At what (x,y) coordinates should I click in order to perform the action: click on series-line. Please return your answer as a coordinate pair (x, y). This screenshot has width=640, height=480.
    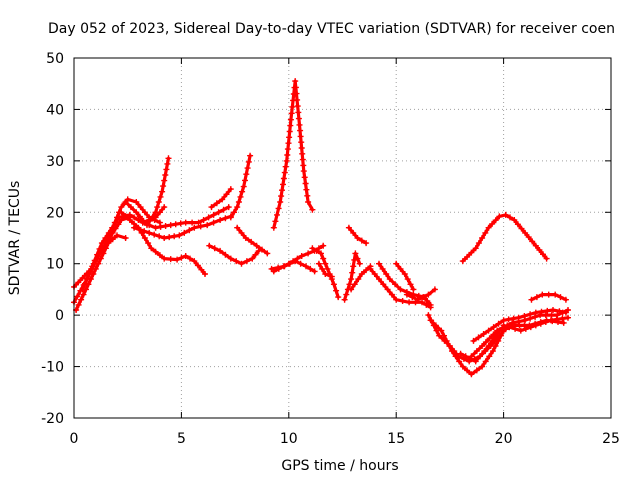
    Looking at the image, I should click on (240, 186).